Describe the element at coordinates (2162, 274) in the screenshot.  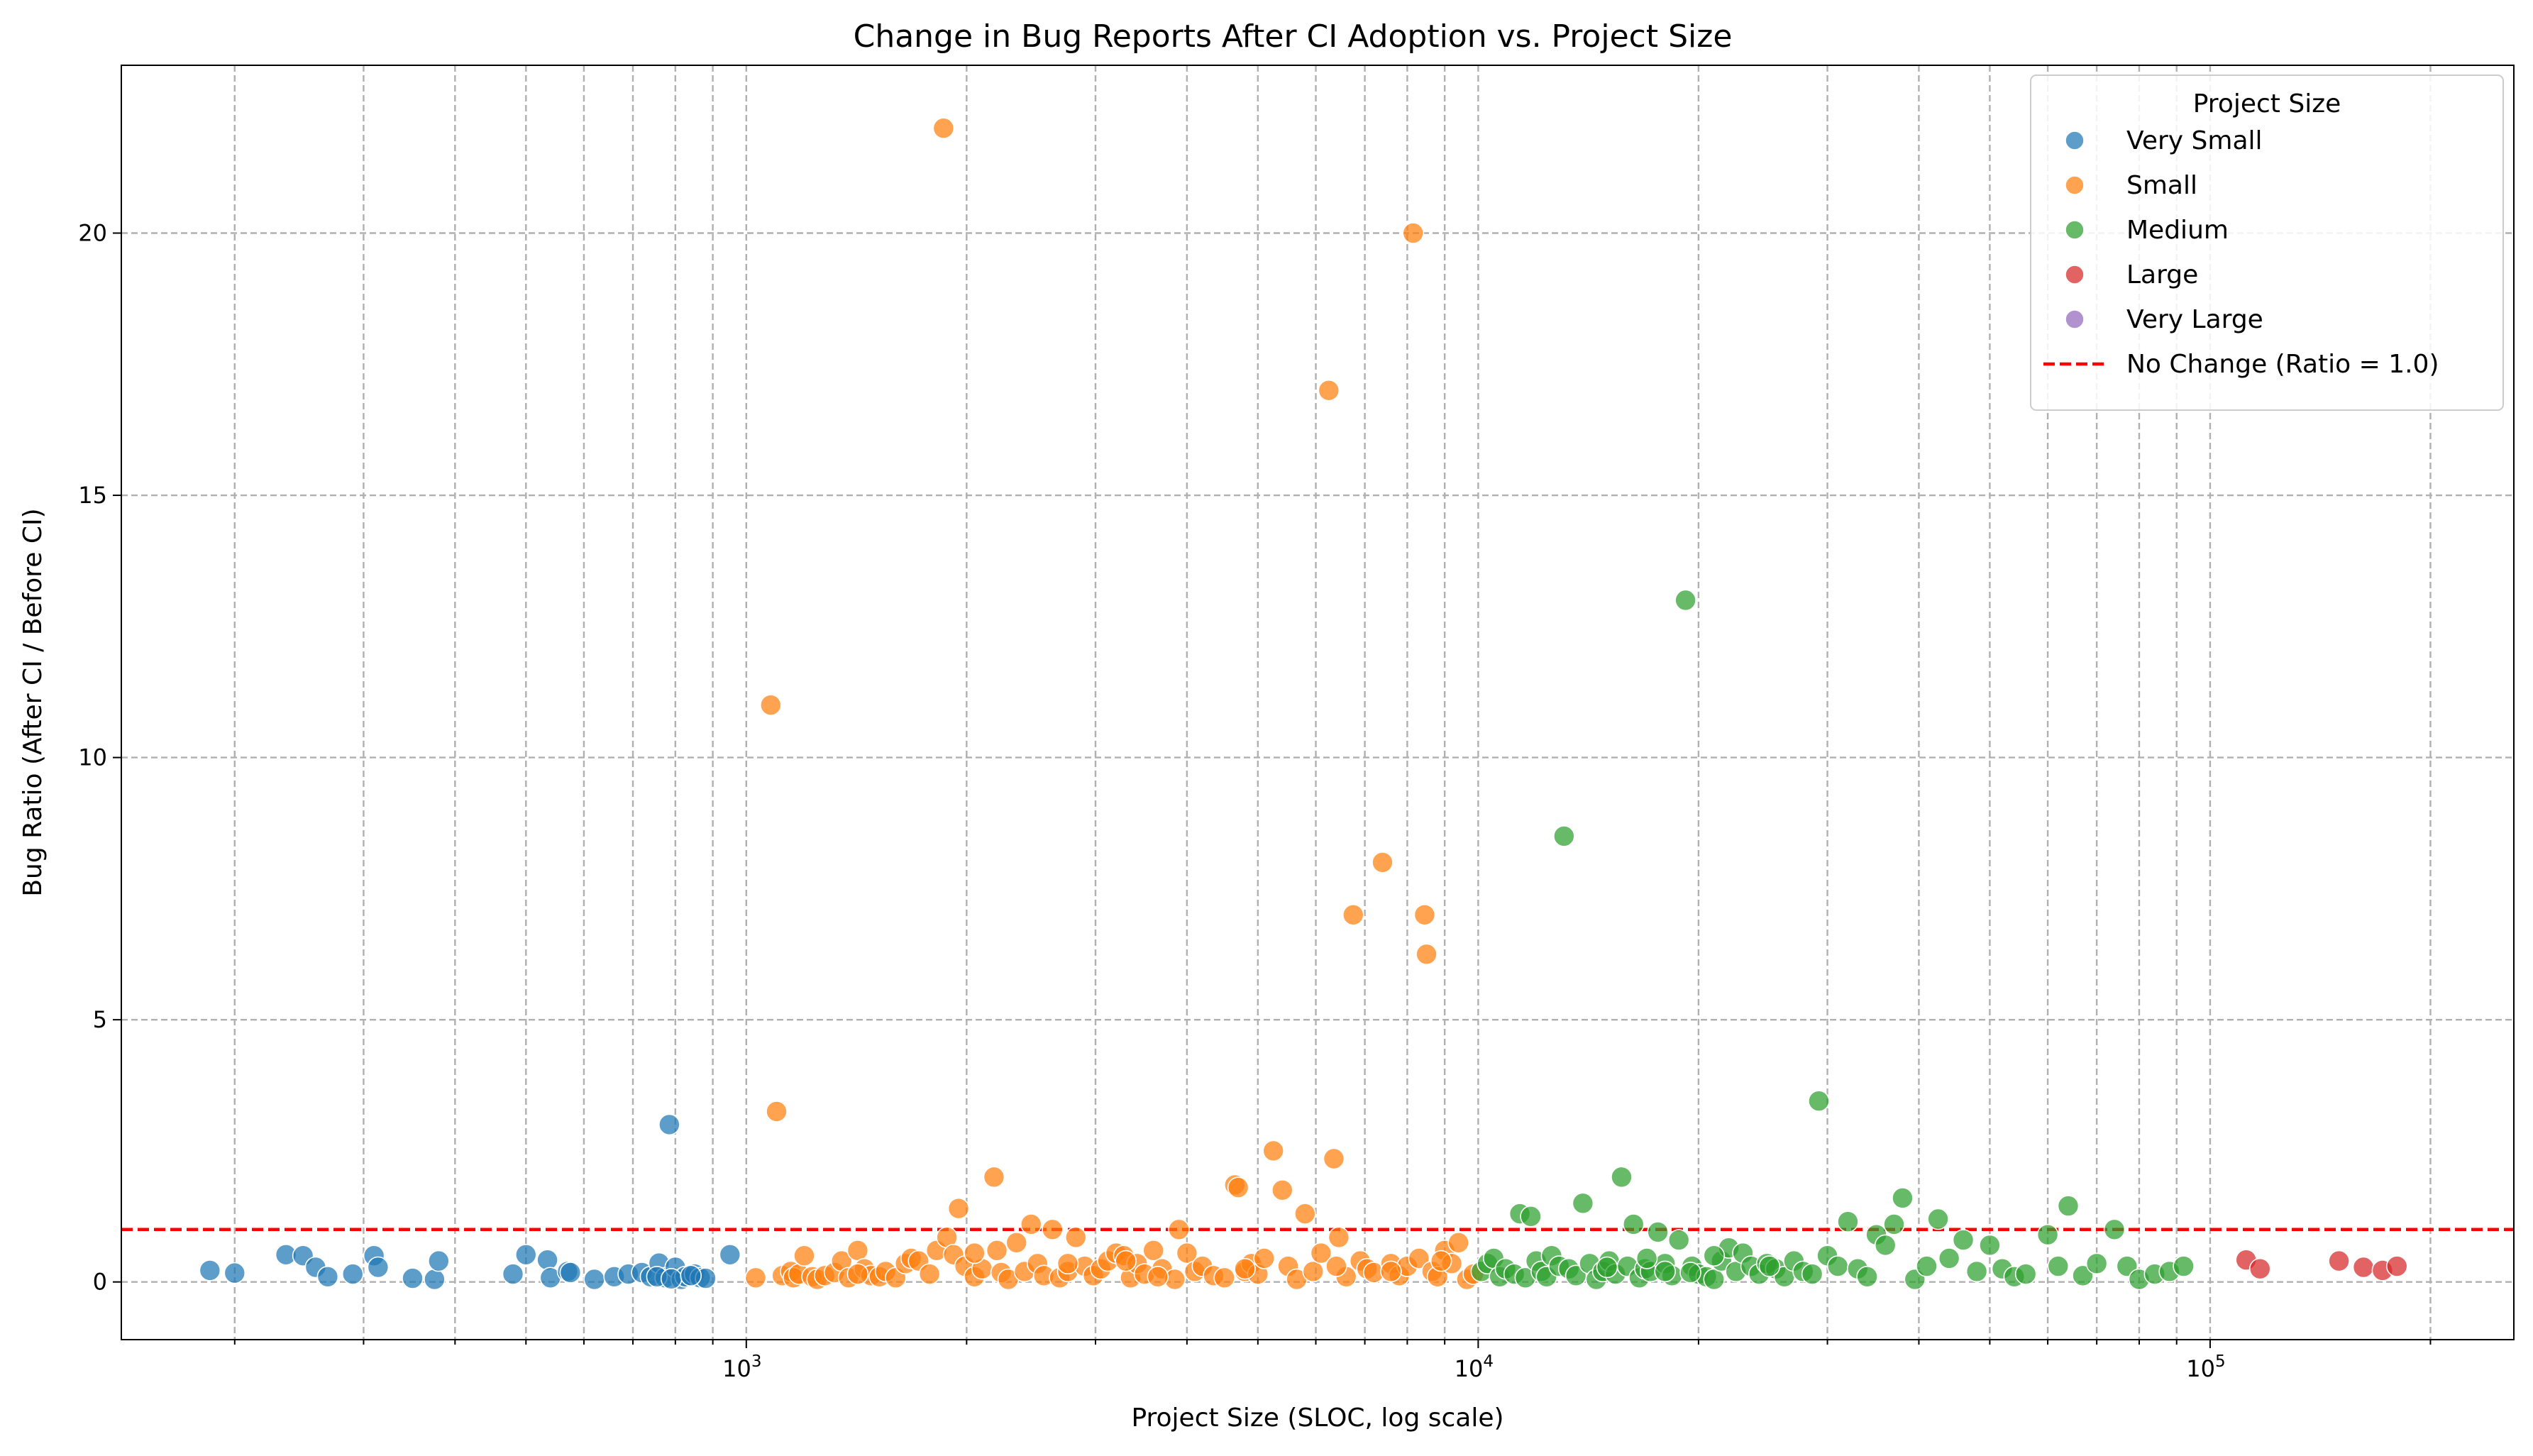
I see `legend-label: Large` at that location.